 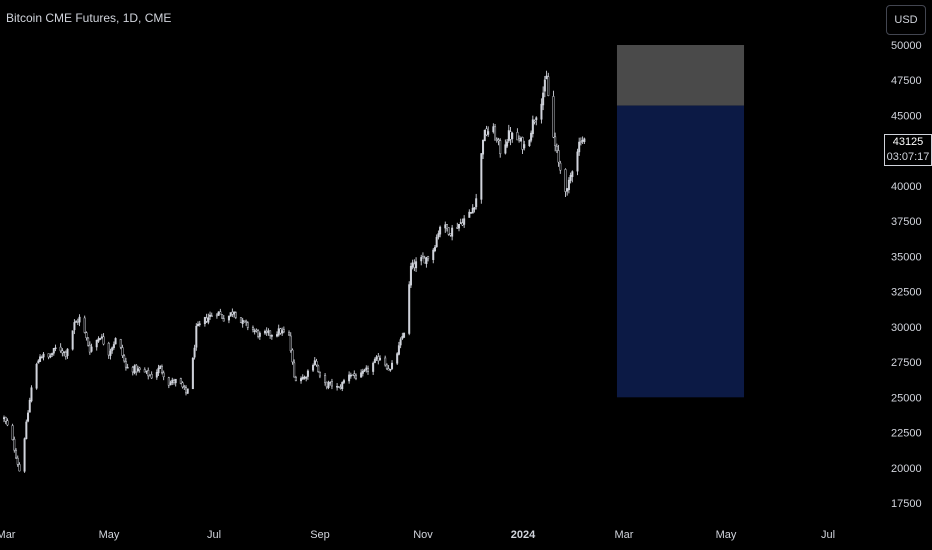 What do you see at coordinates (906, 504) in the screenshot?
I see `y-tick-label: 17500` at bounding box center [906, 504].